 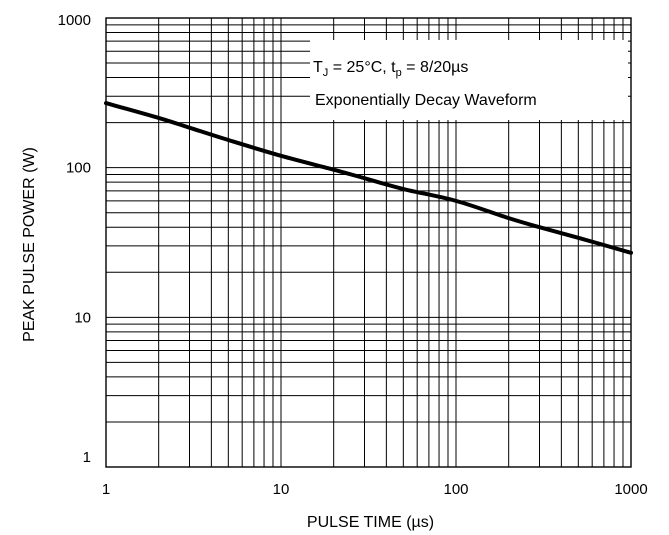 What do you see at coordinates (630, 489) in the screenshot?
I see `x-tick-label: 1000` at bounding box center [630, 489].